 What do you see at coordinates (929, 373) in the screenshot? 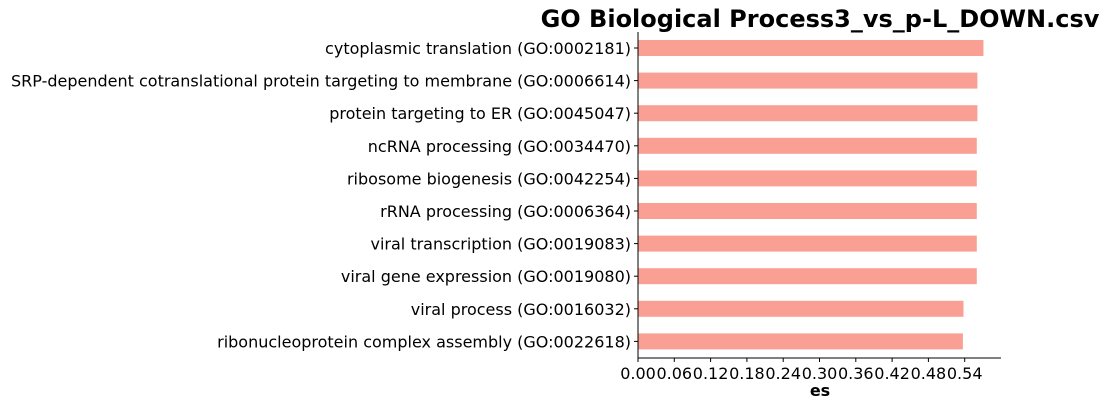
I see `x-tick-label: 0.48` at bounding box center [929, 373].